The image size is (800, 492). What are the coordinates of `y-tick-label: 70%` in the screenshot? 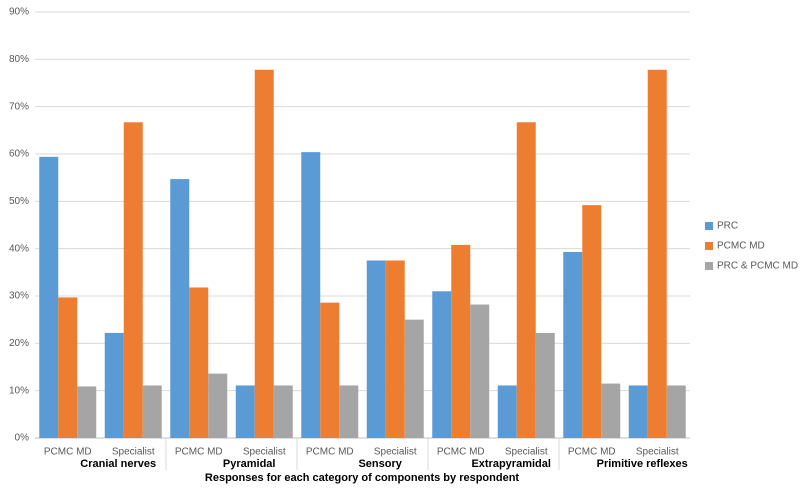 It's located at (19, 106).